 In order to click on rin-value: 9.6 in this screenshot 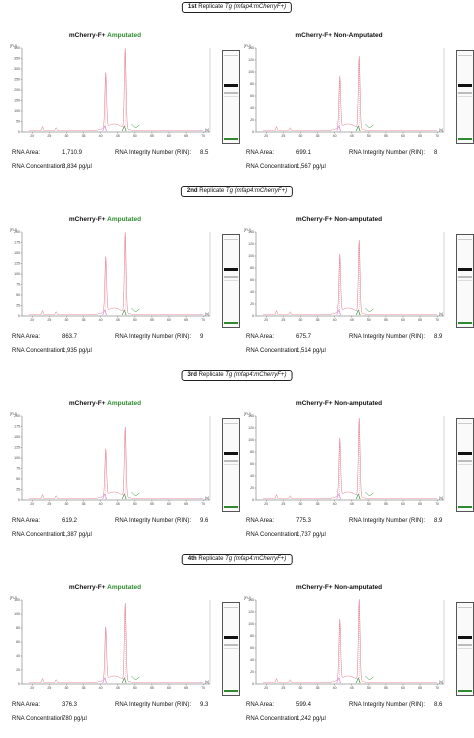, I will do `click(204, 521)`.